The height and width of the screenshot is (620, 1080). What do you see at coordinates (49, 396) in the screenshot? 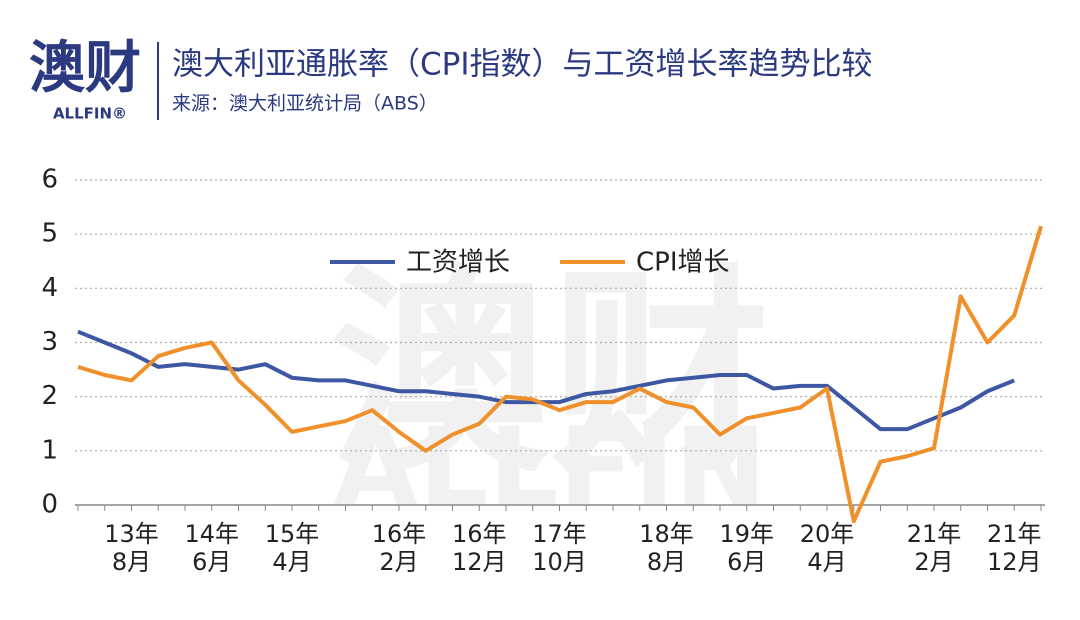
I see `y-tick-label: 2` at bounding box center [49, 396].